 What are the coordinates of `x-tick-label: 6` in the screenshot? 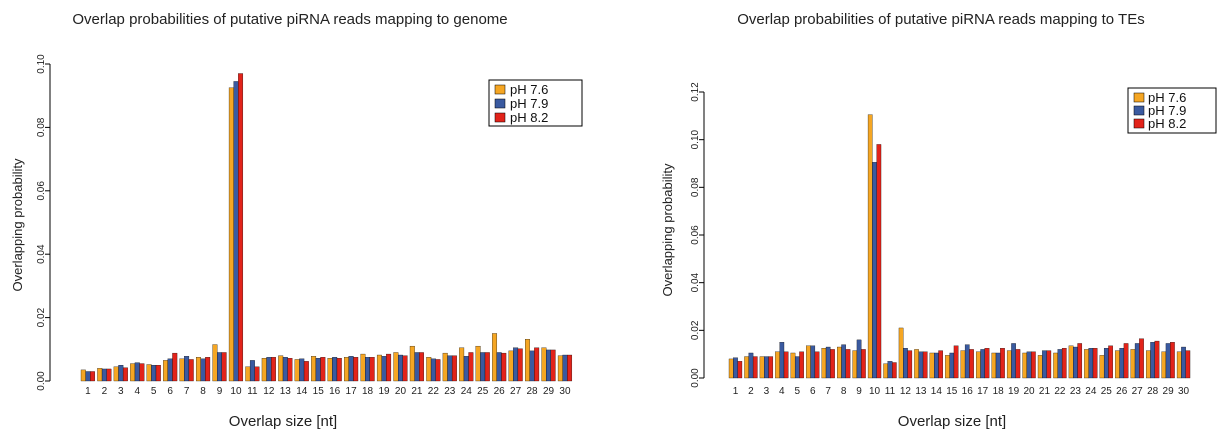 It's located at (170, 391).